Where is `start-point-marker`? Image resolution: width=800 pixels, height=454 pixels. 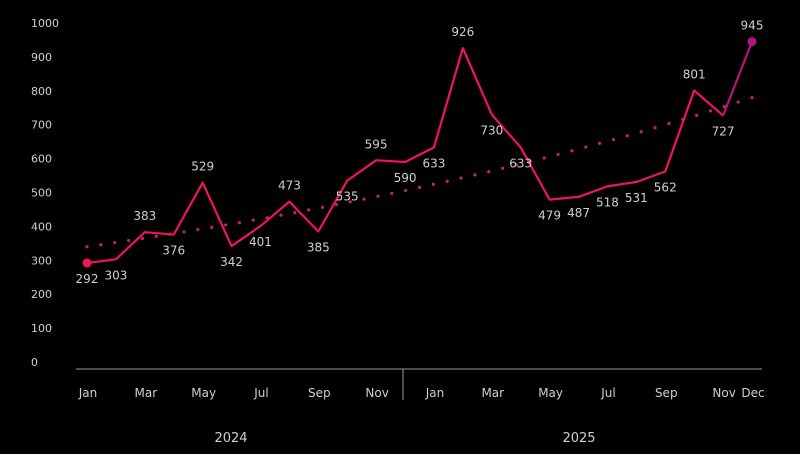 start-point-marker is located at coordinates (87, 263).